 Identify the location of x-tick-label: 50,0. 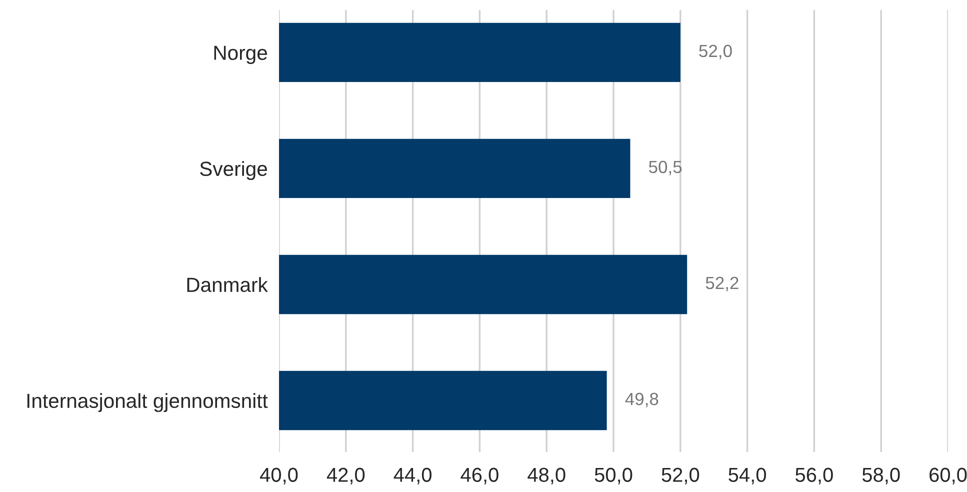
(613, 476).